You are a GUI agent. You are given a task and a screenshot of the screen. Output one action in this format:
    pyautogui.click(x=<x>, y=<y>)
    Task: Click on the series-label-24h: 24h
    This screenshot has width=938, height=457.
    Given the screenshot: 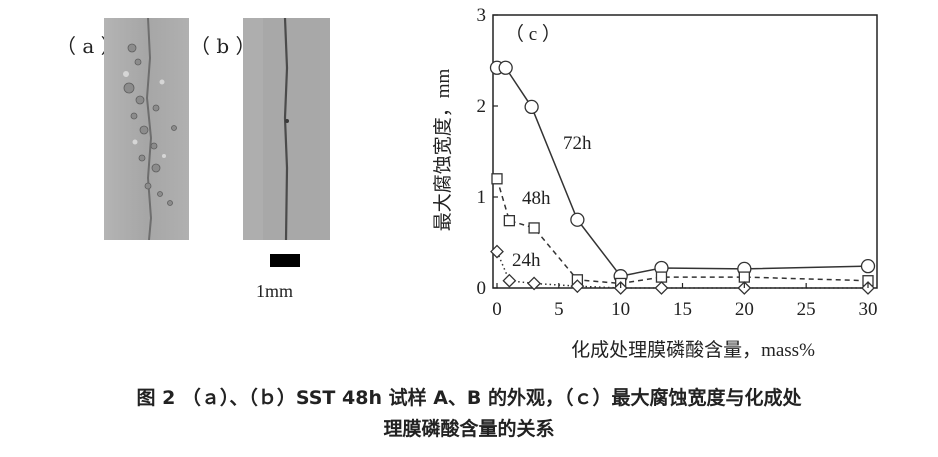 What is the action you would take?
    pyautogui.click(x=526, y=260)
    